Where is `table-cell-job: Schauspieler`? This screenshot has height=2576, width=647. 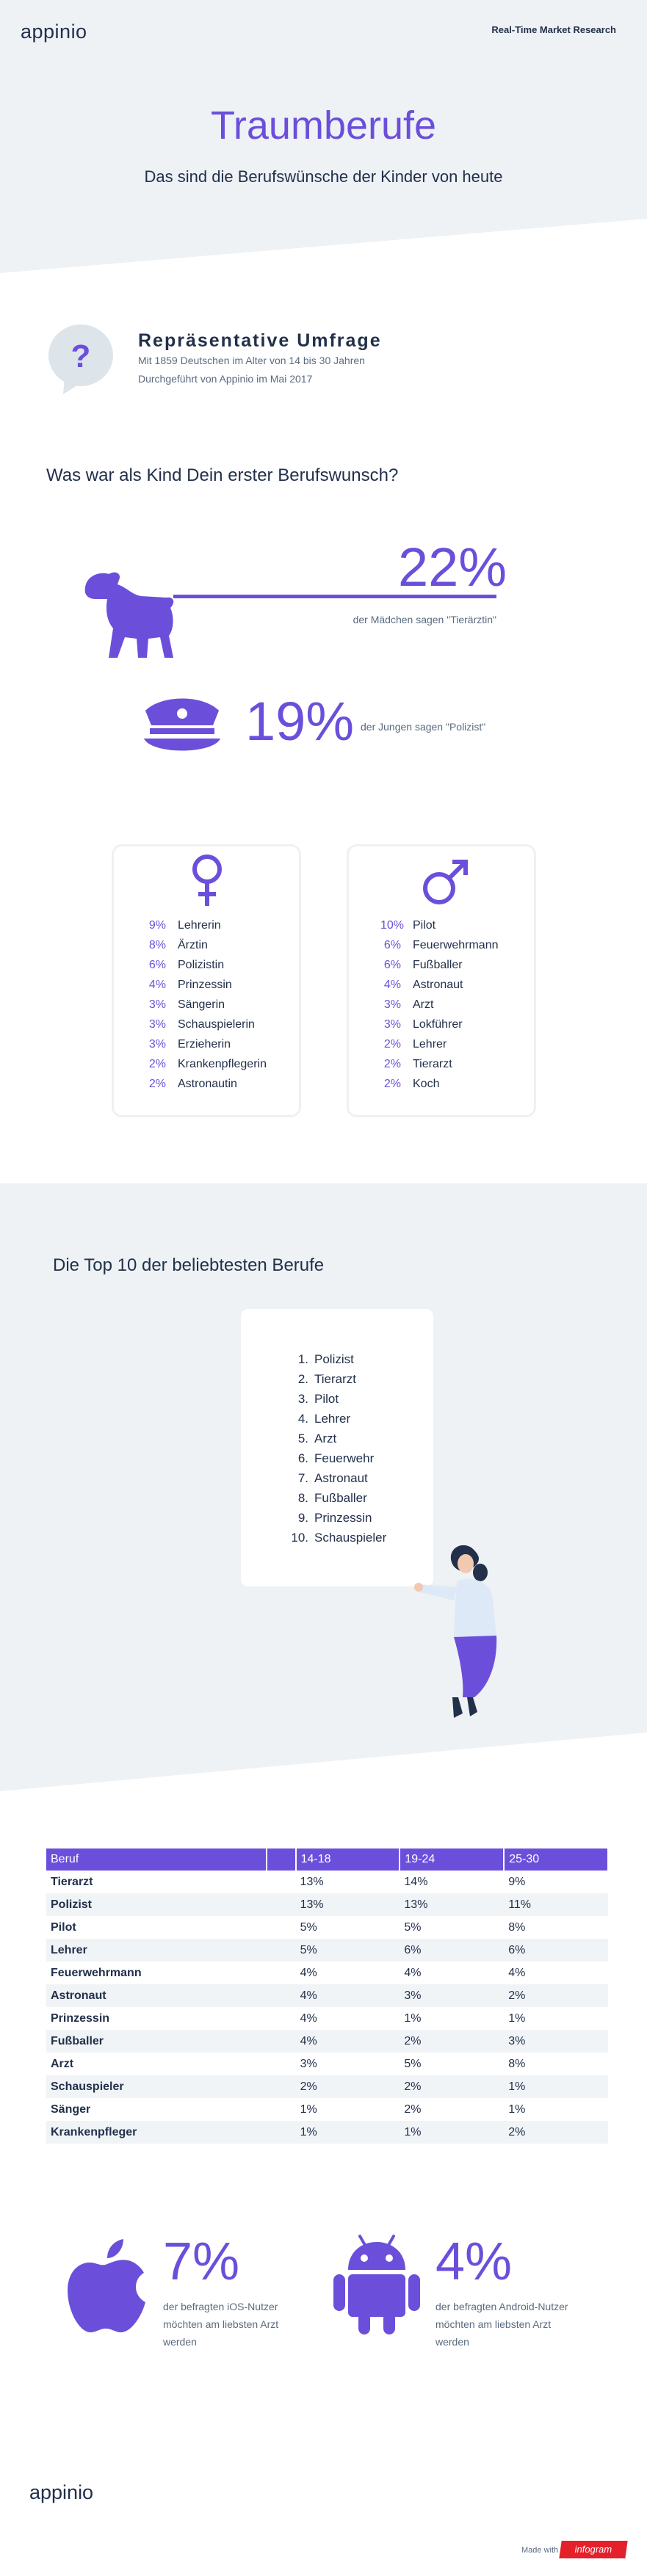 table-cell-job: Schauspieler is located at coordinates (156, 2087).